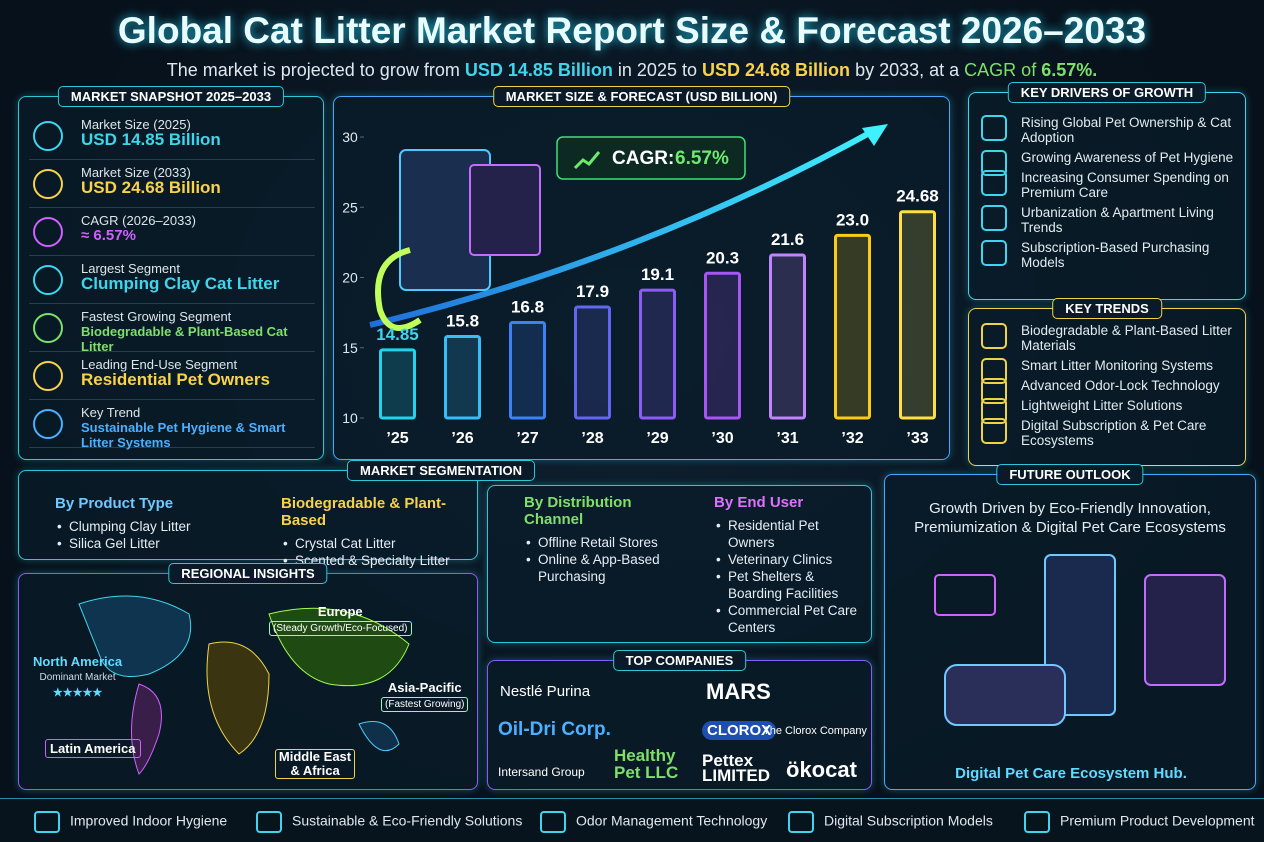 The height and width of the screenshot is (842, 1264). What do you see at coordinates (130, 822) in the screenshot?
I see `footer-item: Improved Indoor Hygiene` at bounding box center [130, 822].